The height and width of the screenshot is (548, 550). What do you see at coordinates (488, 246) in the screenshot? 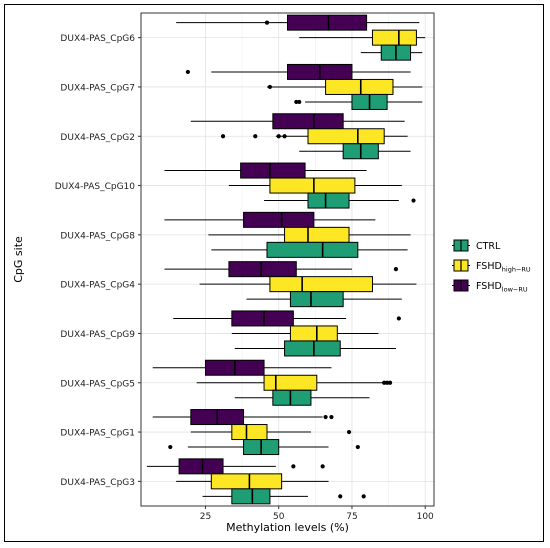
I see `legend-label: CTRL` at bounding box center [488, 246].